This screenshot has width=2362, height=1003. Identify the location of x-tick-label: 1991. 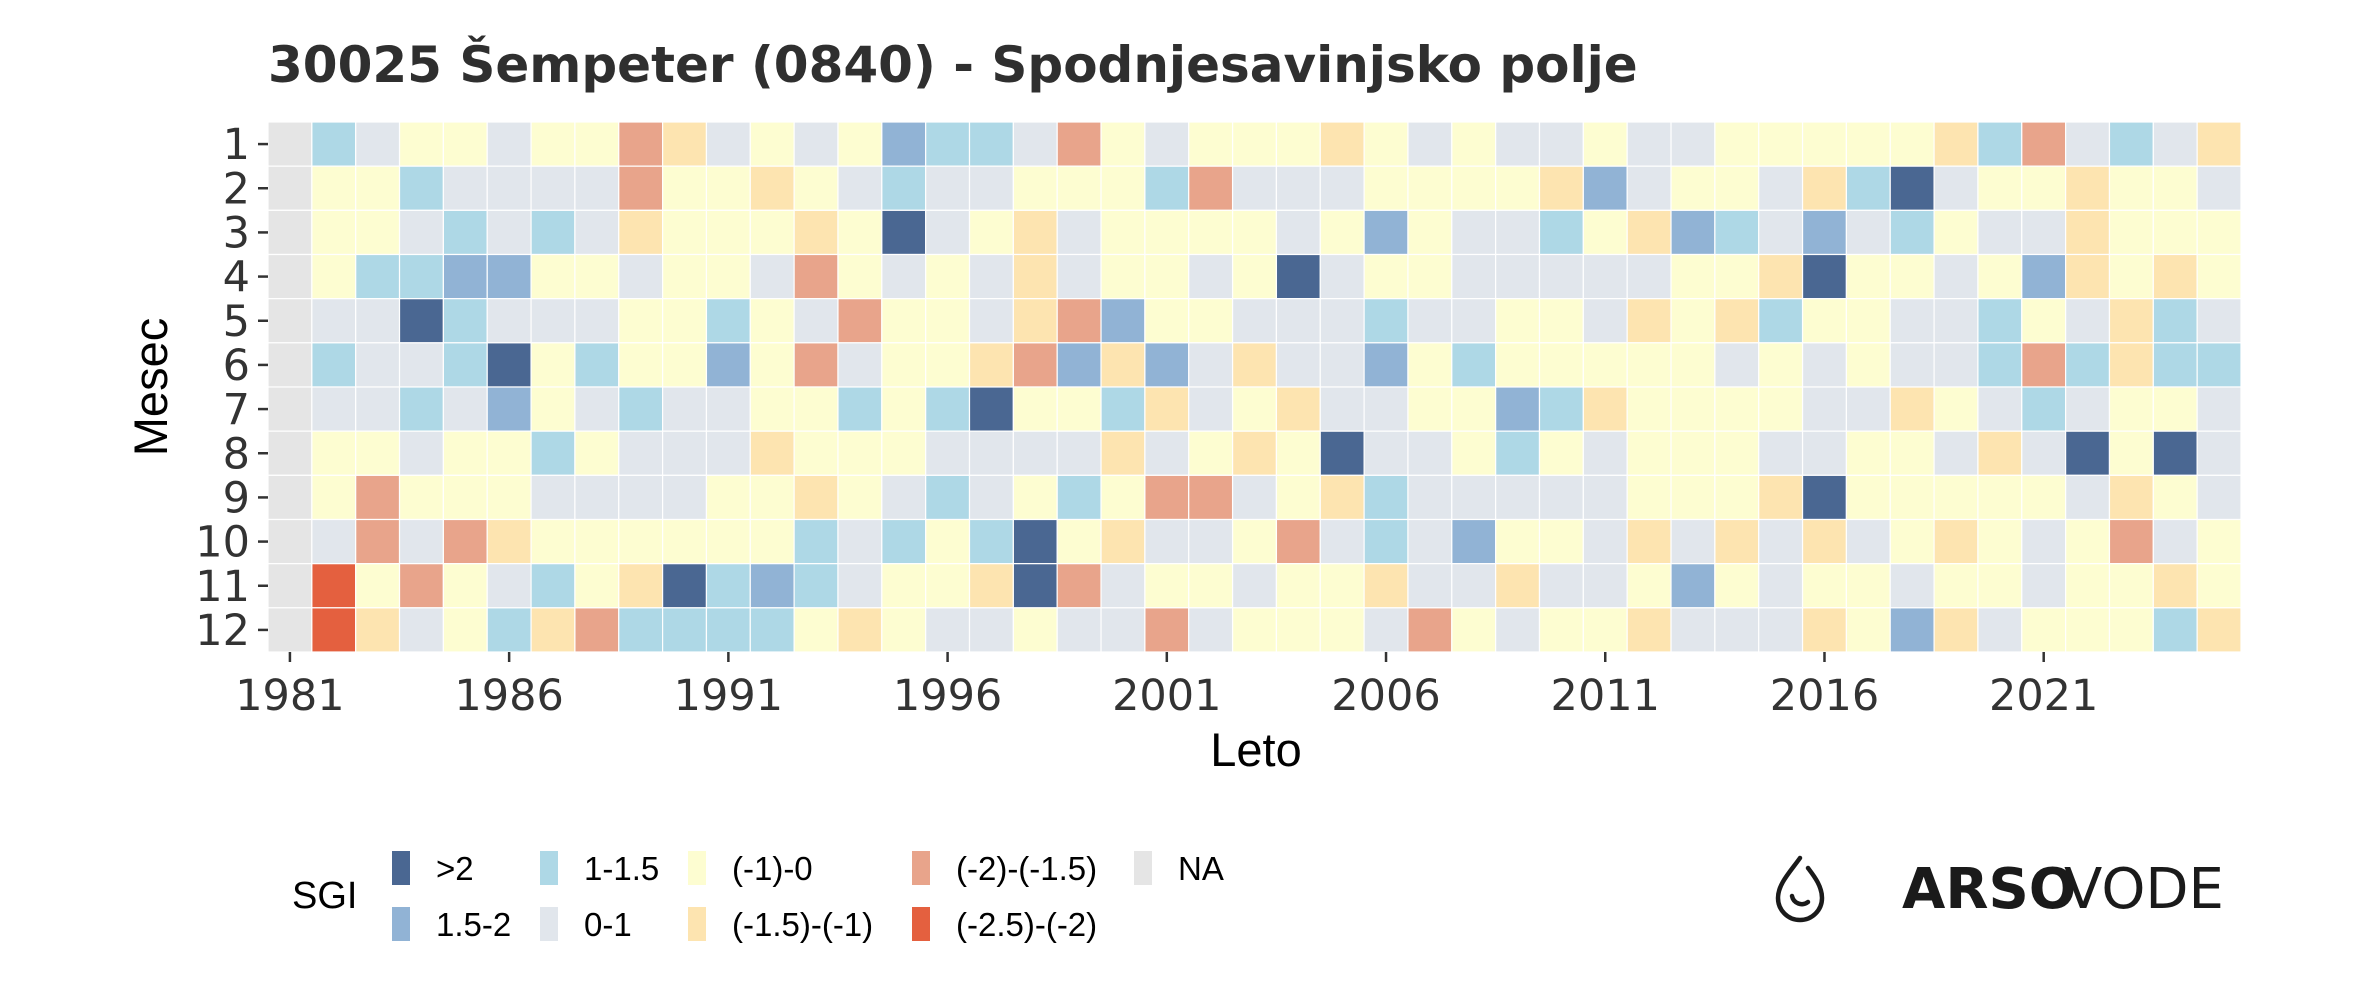
(728, 696).